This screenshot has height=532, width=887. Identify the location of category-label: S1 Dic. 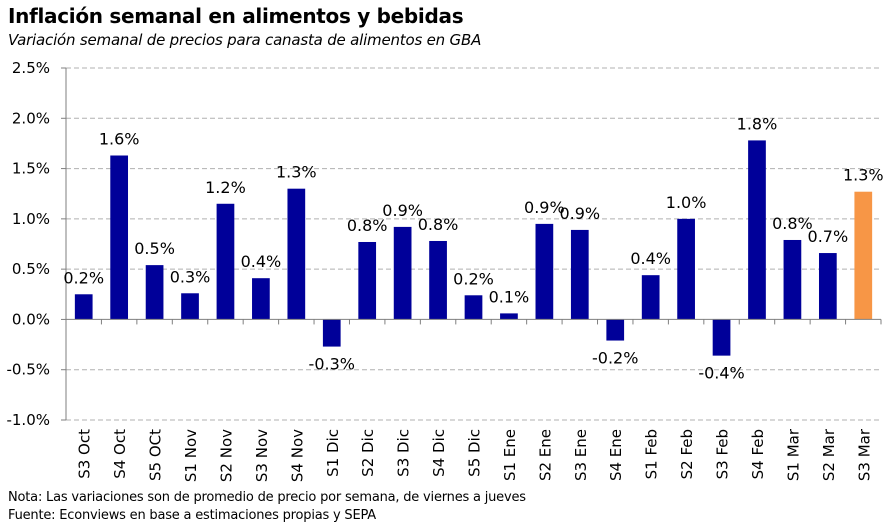
(333, 453).